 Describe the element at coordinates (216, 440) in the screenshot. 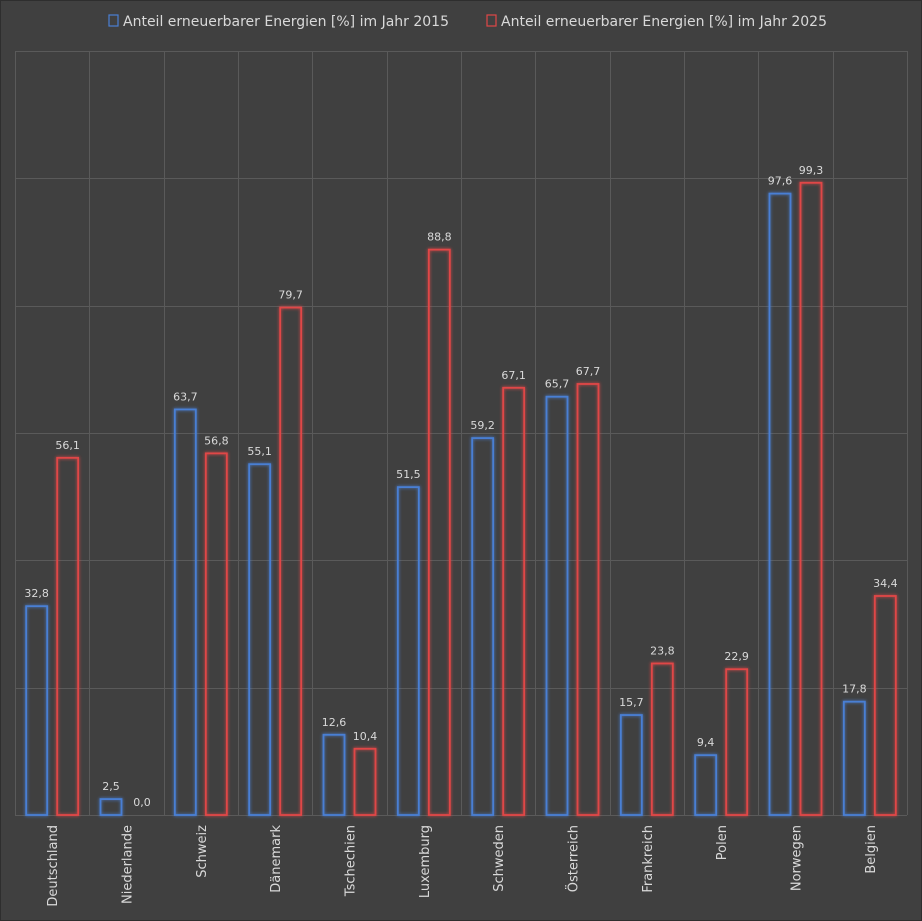

I see `data-label-2025-2: 56,8` at that location.